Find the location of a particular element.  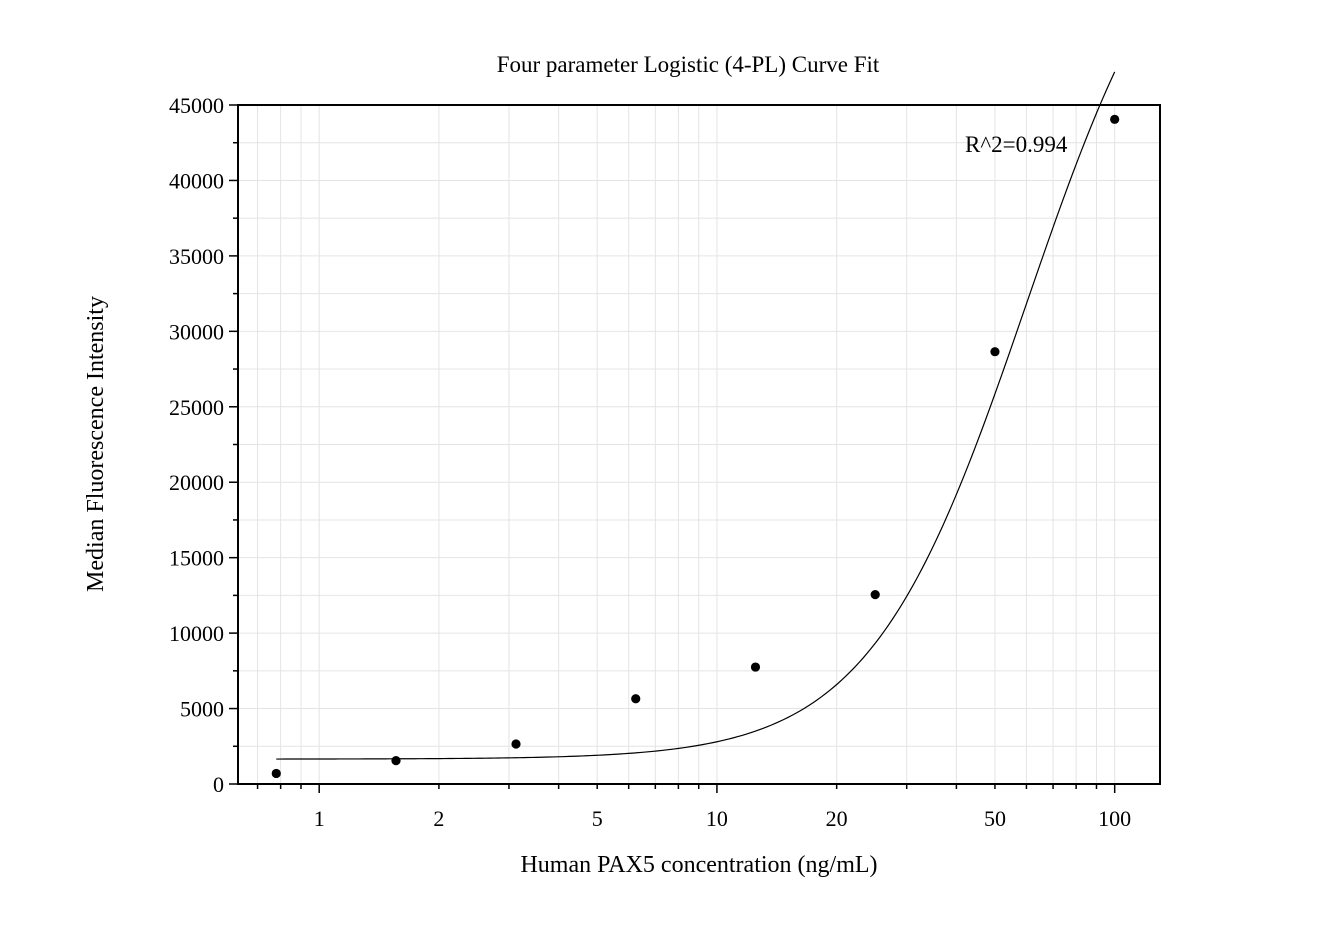

y-axis-label: Median Fluorescence Intensity is located at coordinates (96, 444).